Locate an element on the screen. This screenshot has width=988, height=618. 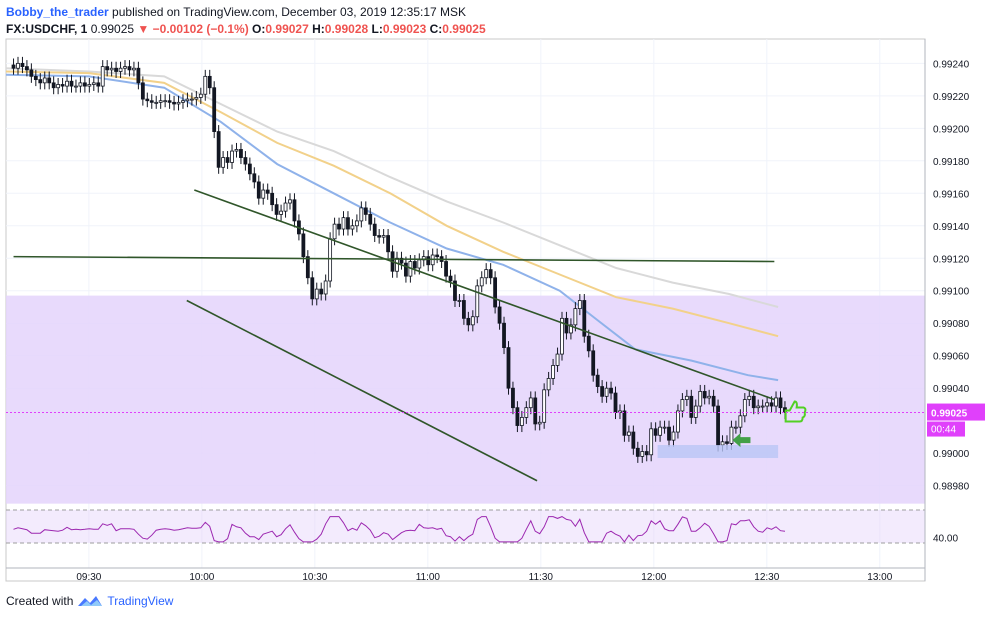
annotations is located at coordinates (465, 429).